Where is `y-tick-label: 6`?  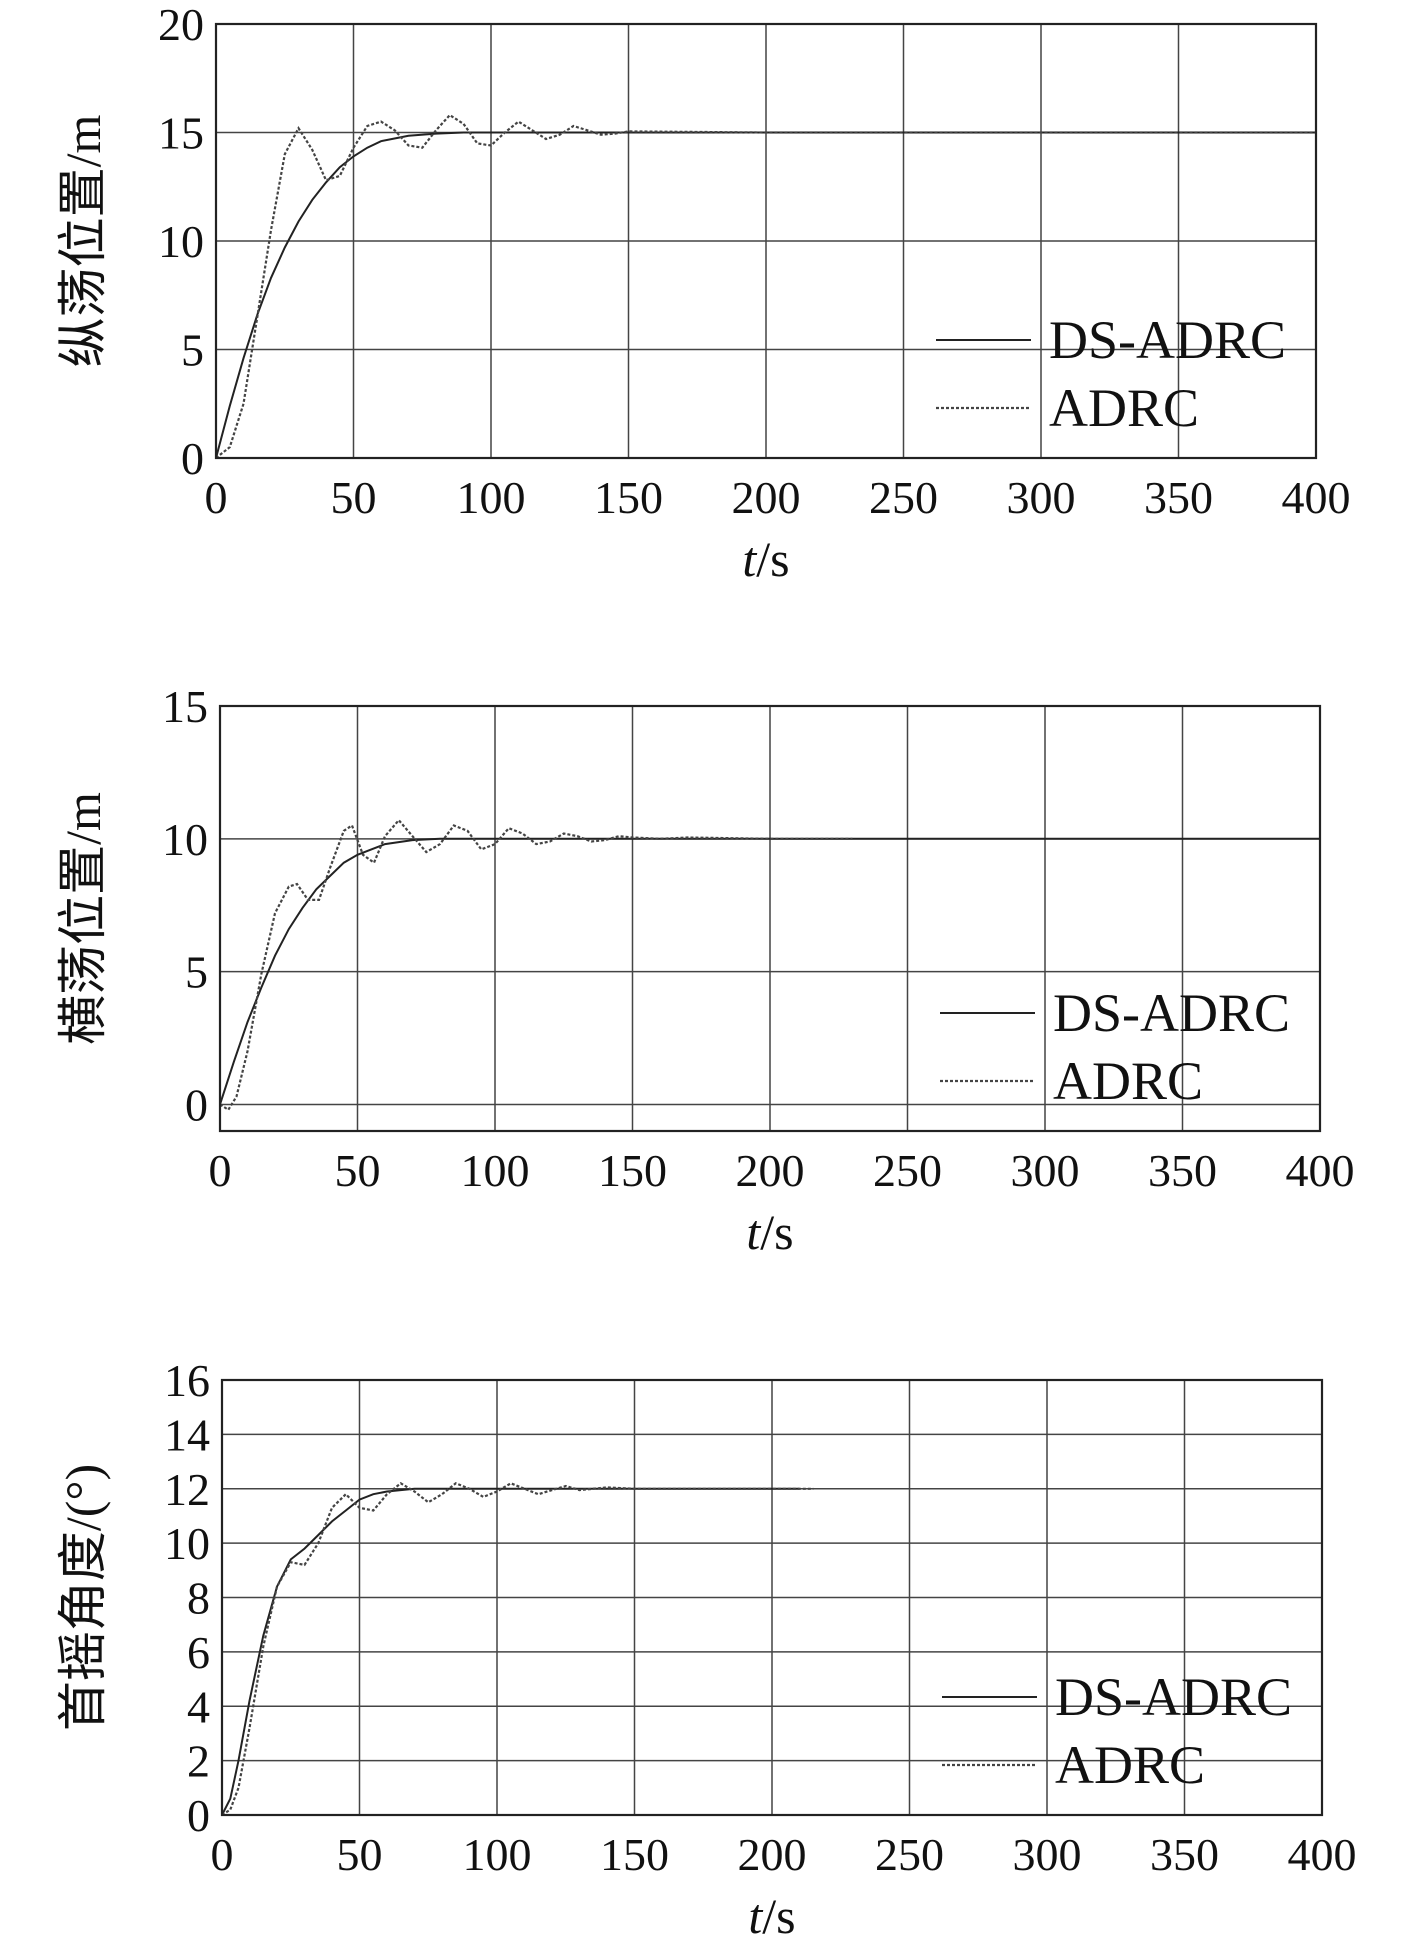
y-tick-label: 6 is located at coordinates (198, 1652).